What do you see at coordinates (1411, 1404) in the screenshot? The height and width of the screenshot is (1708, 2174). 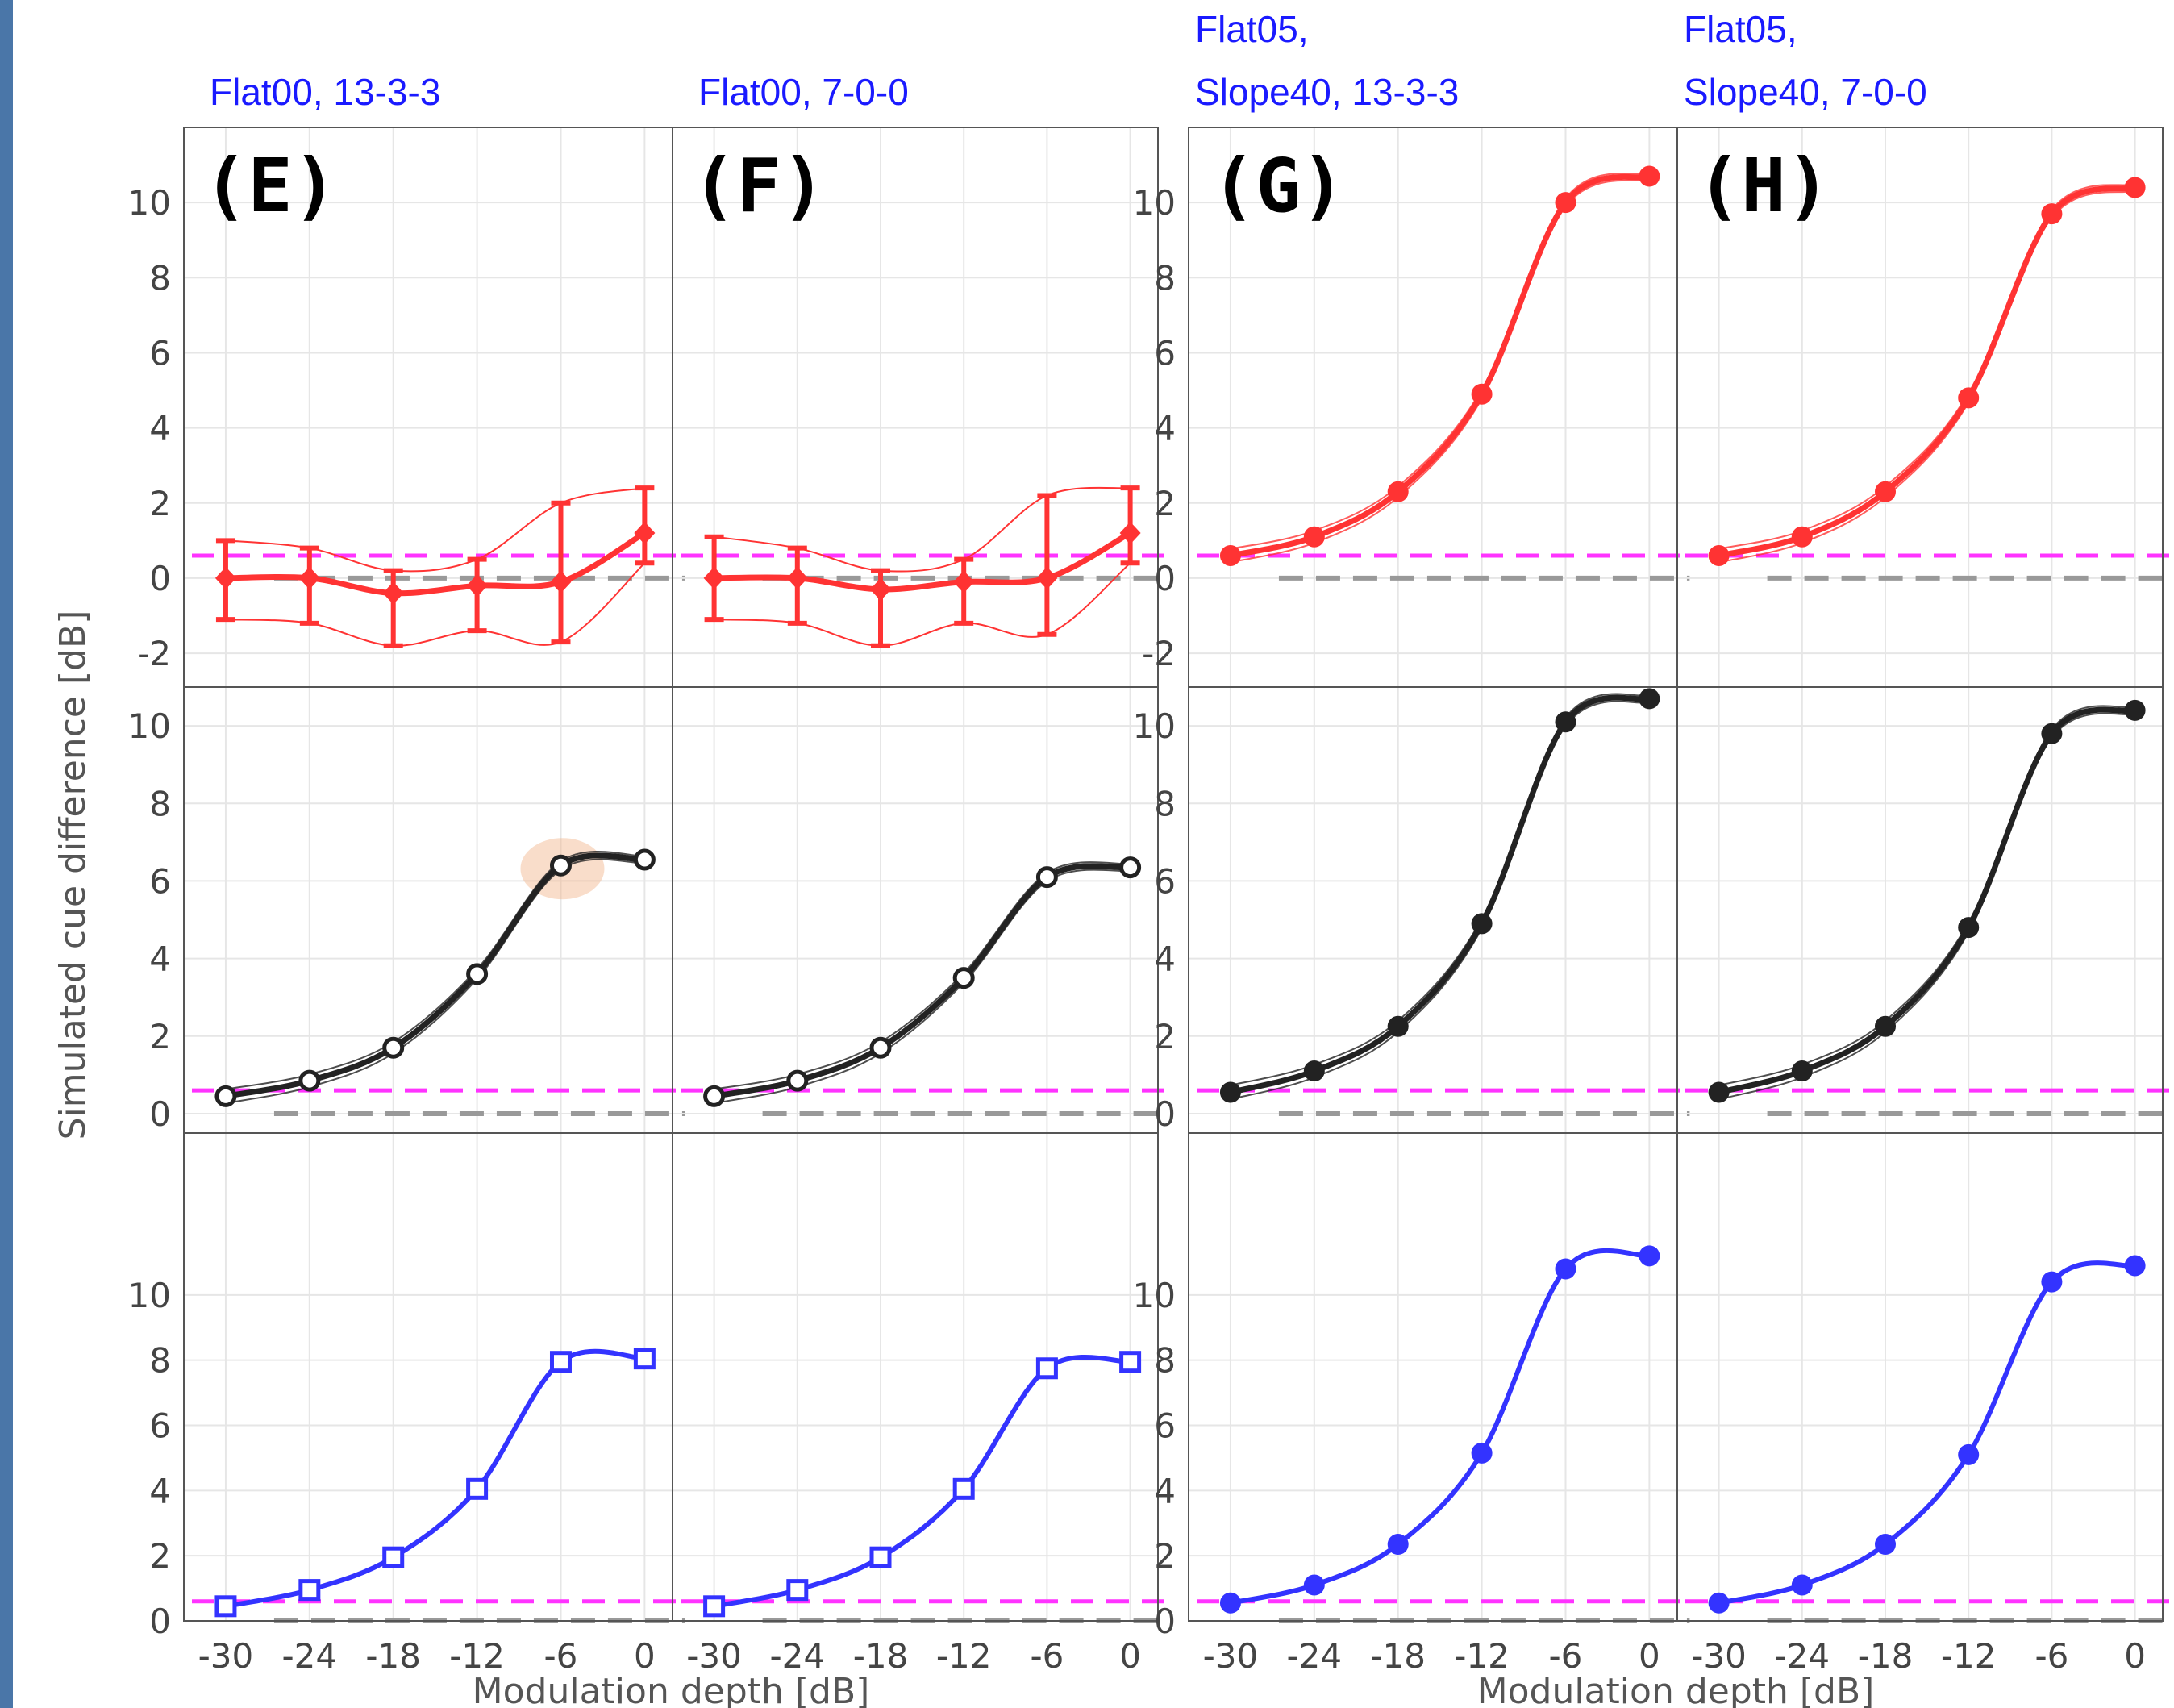 I see `panel-blue-2: 0 2 4 6 8 10 -30 -24 -18 -12 -6 0` at bounding box center [1411, 1404].